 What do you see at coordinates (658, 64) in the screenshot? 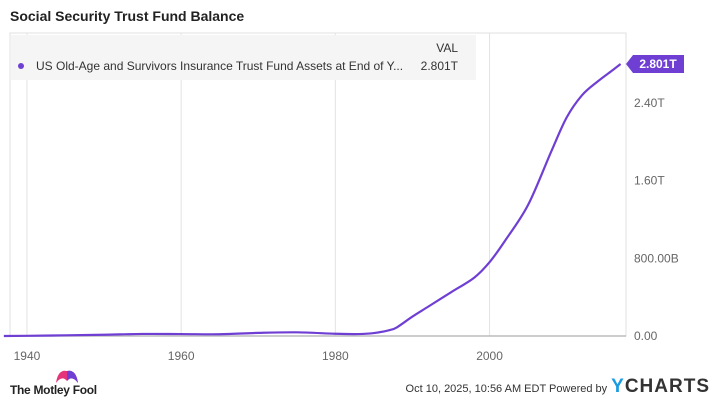
I see `last-value-label: 2.801T` at bounding box center [658, 64].